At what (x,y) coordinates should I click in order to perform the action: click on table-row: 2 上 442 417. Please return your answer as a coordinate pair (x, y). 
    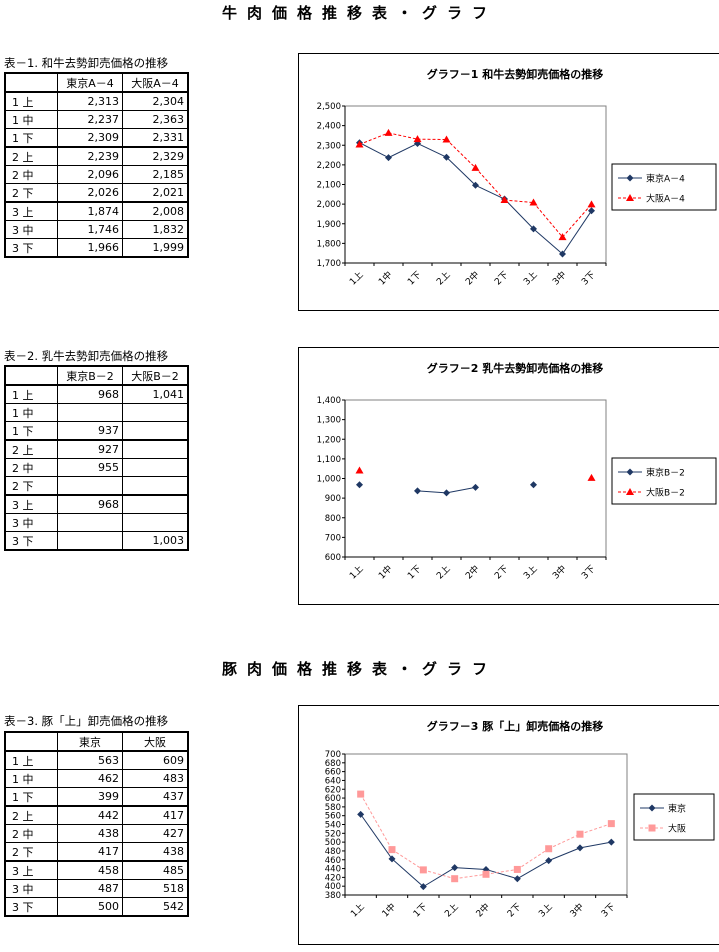
    Looking at the image, I should click on (96, 815).